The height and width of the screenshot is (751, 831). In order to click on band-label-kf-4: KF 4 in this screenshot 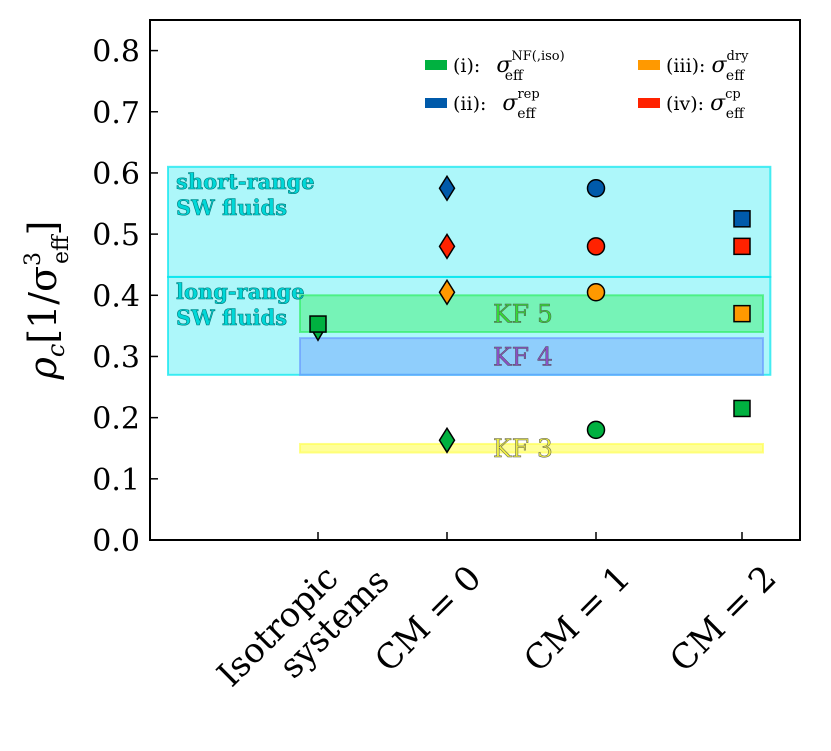, I will do `click(523, 356)`.